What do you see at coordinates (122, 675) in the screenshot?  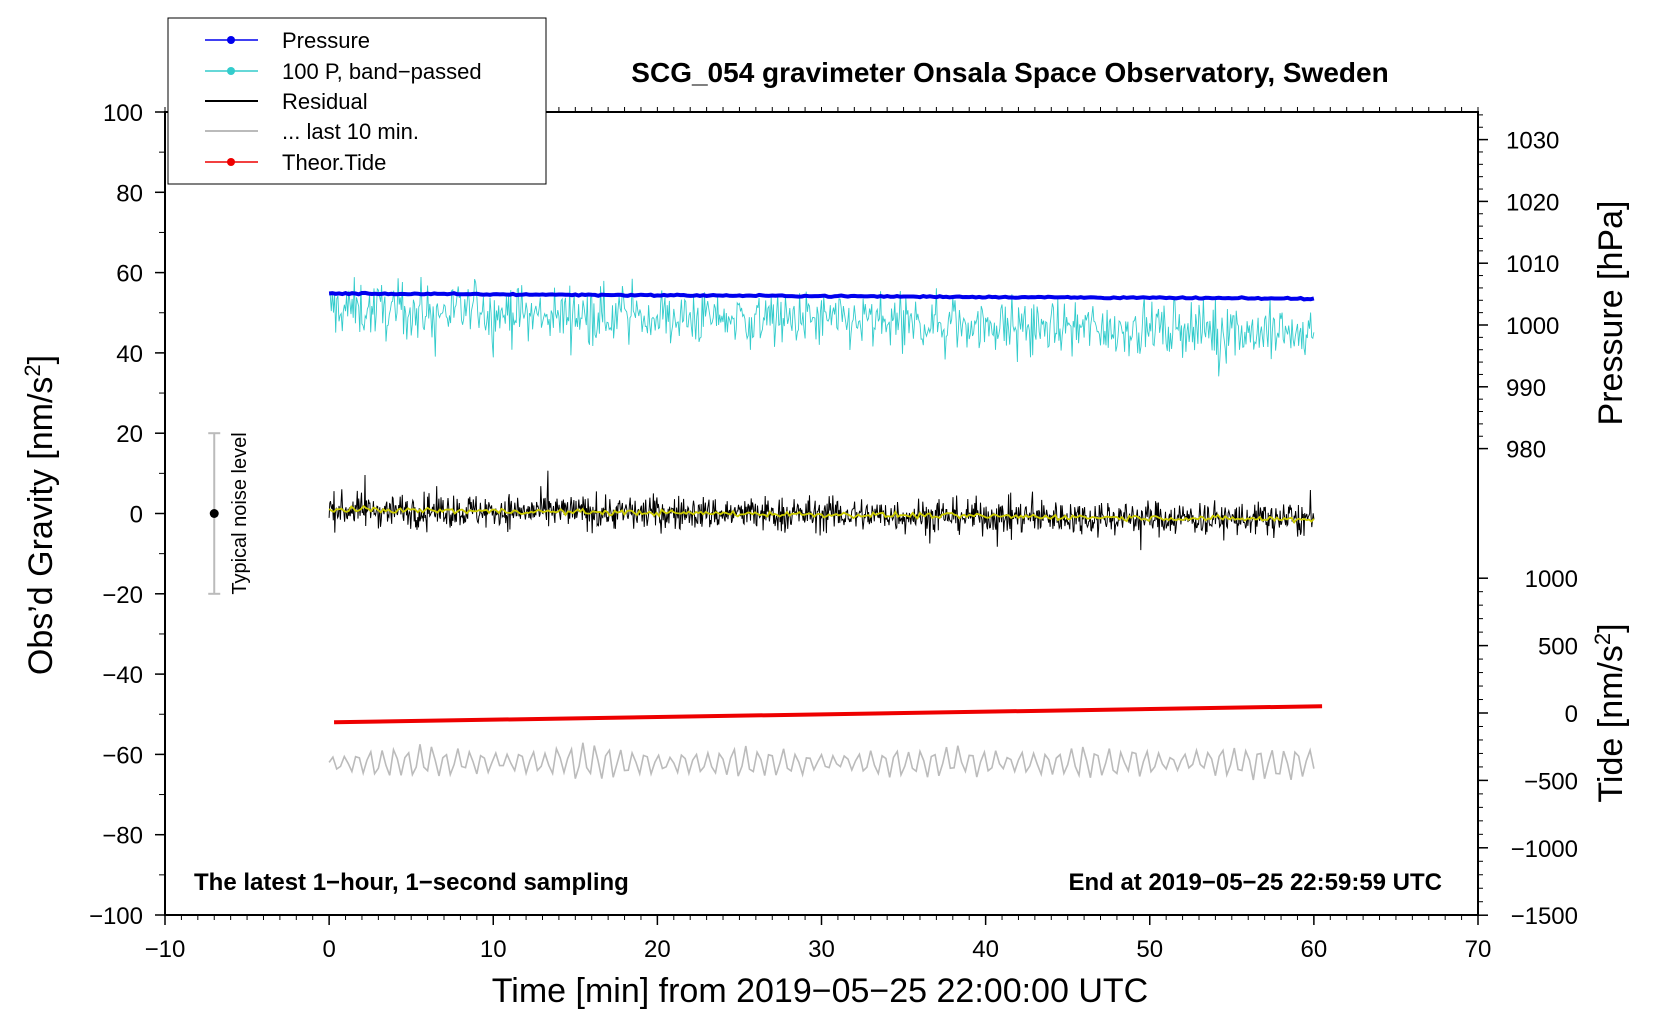 I see `y-tick-label: −40` at bounding box center [122, 675].